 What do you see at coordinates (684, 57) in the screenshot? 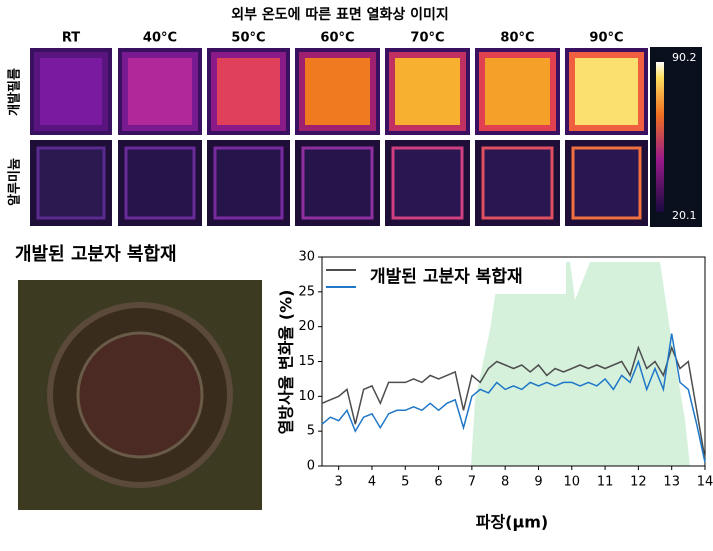
I see `scale-max: 90.2` at bounding box center [684, 57].